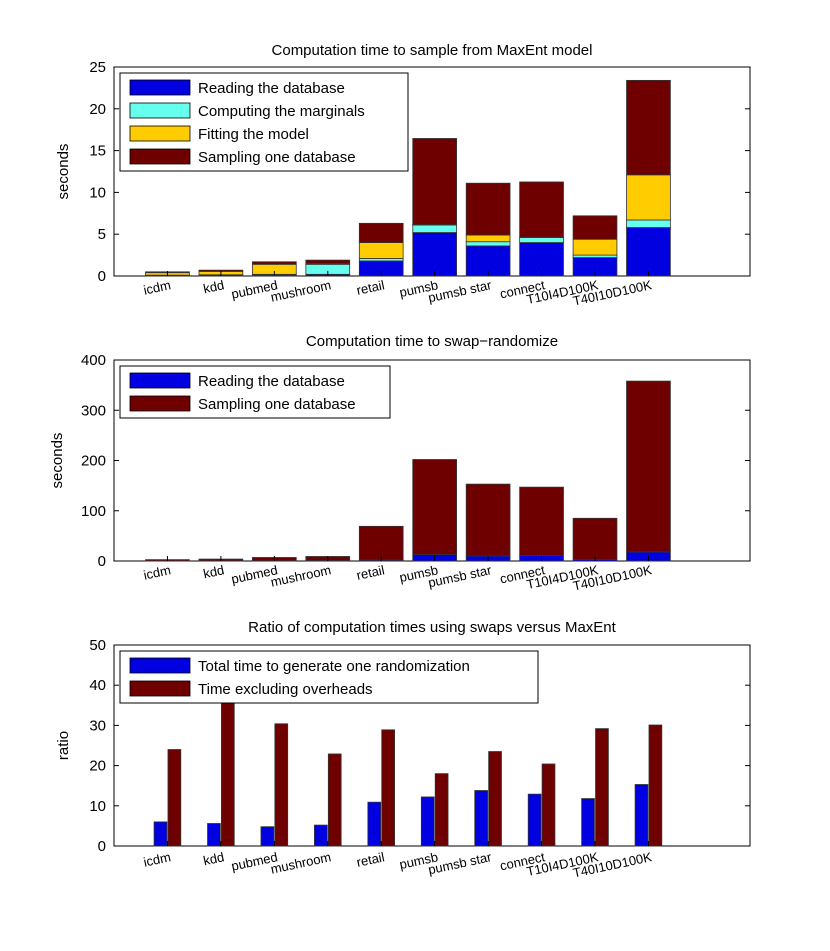 The width and height of the screenshot is (830, 951). What do you see at coordinates (432, 341) in the screenshot?
I see `chart-title: Computation time to swap−randomize` at bounding box center [432, 341].